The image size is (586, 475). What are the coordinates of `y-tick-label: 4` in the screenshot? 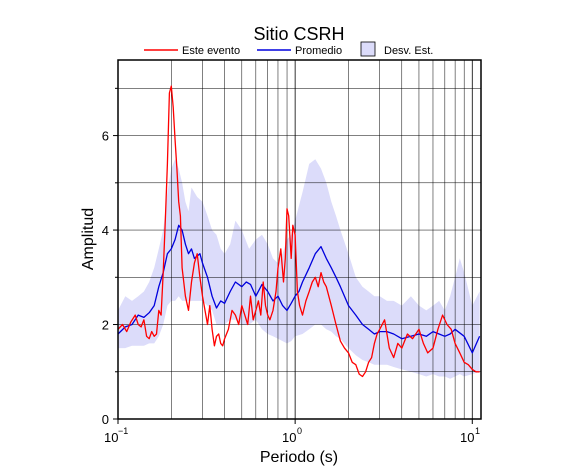 It's located at (105, 230).